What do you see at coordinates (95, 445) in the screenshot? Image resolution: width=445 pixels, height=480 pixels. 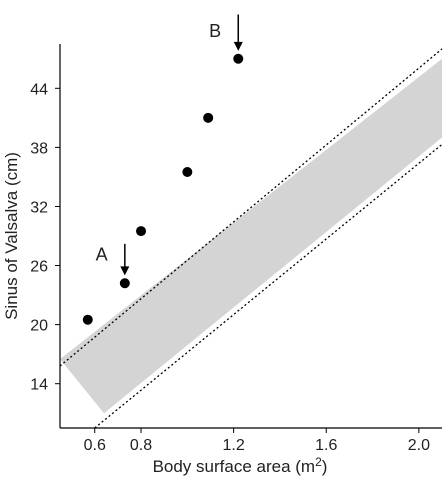 I see `x-tick-label: 0.6` at bounding box center [95, 445].